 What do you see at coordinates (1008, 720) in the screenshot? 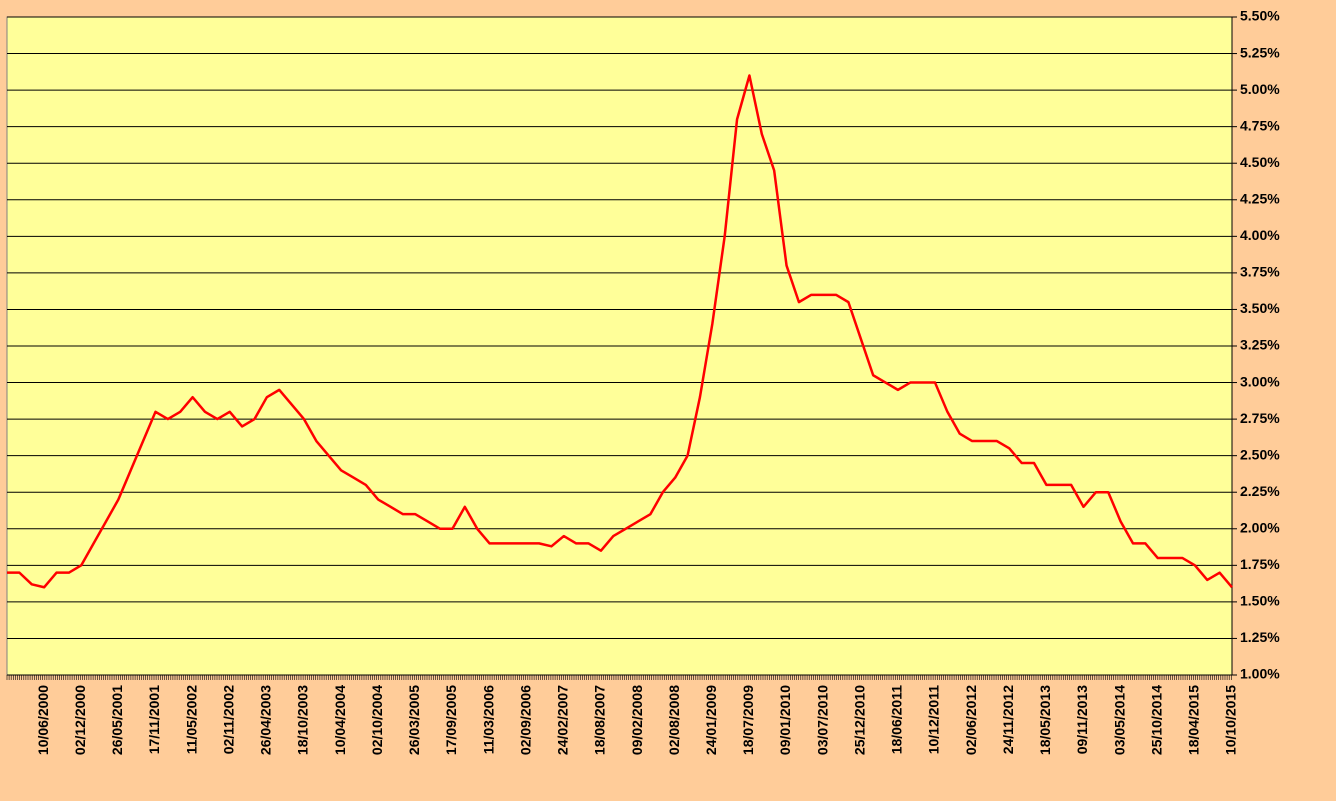
I see `x-tick-label: 24/11/2012` at bounding box center [1008, 720].